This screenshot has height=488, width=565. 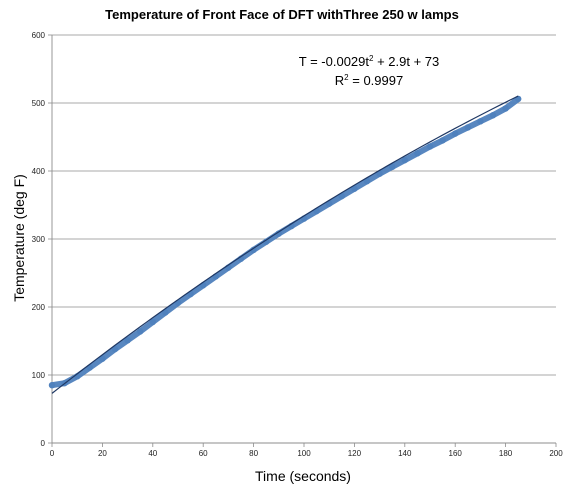 What do you see at coordinates (406, 61) in the screenshot?
I see `equation-suffix: + 2.9t + 73` at bounding box center [406, 61].